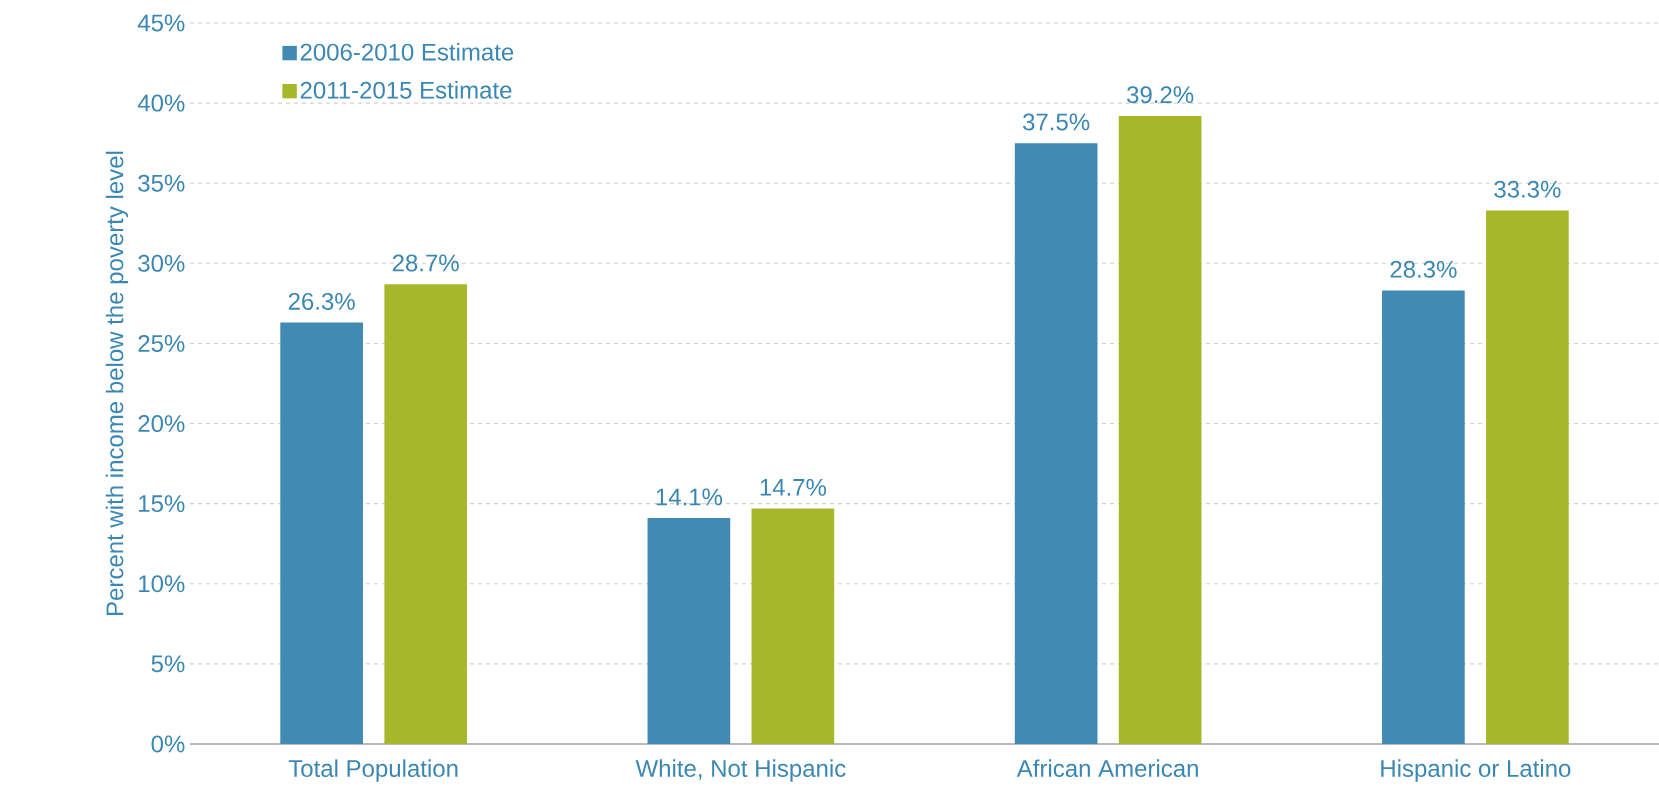 Image resolution: width=1659 pixels, height=805 pixels. I want to click on data-label: 37.5%, so click(1056, 122).